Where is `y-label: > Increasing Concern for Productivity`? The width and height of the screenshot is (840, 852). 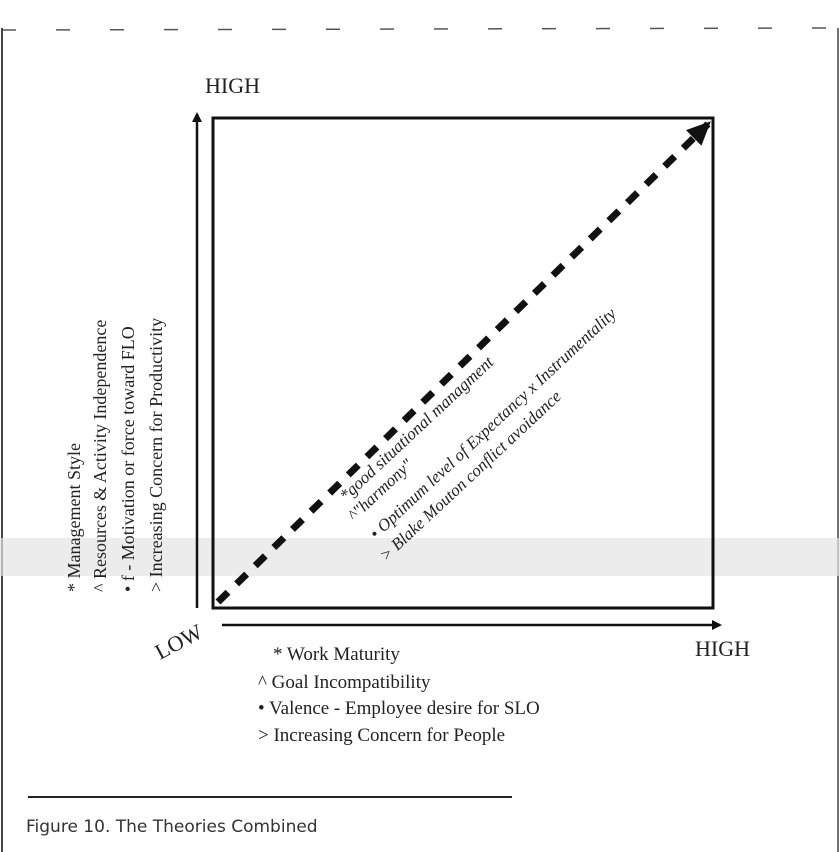 y-label: > Increasing Concern for Productivity is located at coordinates (156, 455).